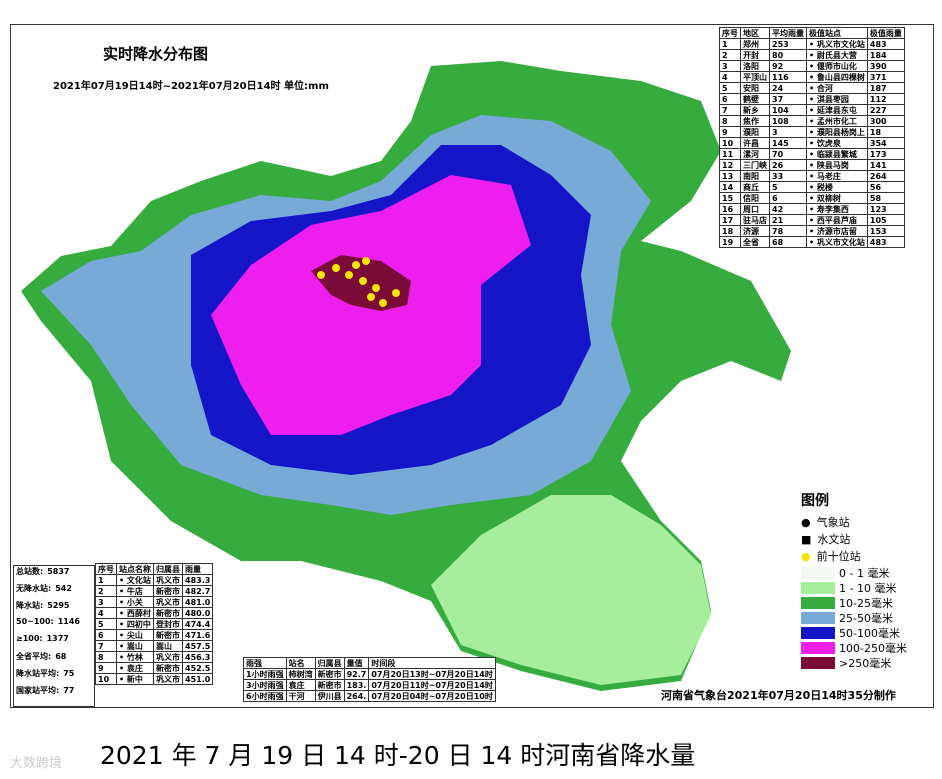 Image resolution: width=942 pixels, height=779 pixels. Describe the element at coordinates (432, 674) in the screenshot. I see `cell: 07月20日13时~07月20日14时` at that location.